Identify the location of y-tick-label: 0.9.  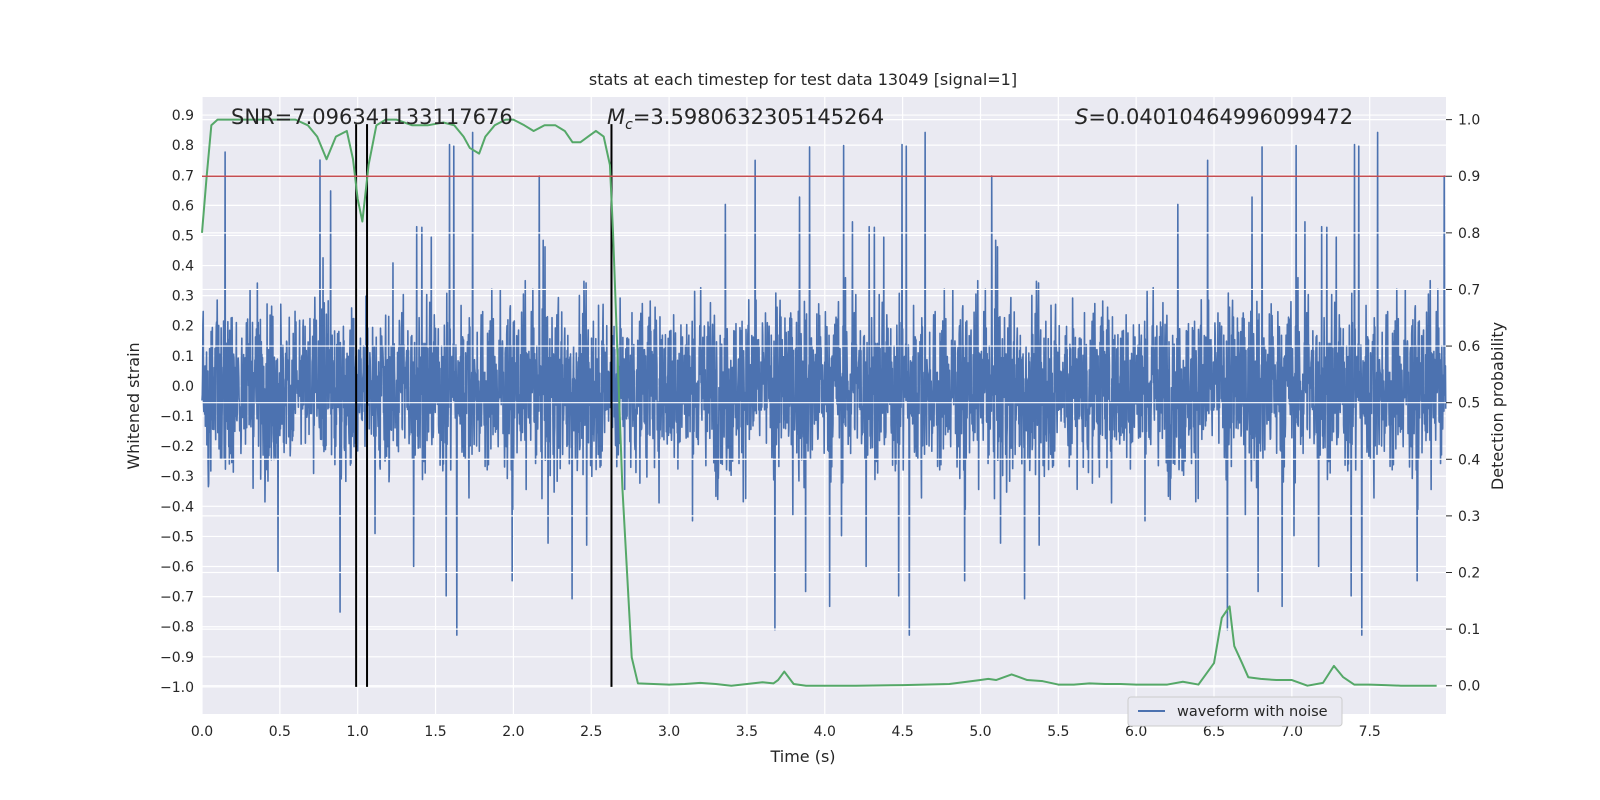
(183, 116).